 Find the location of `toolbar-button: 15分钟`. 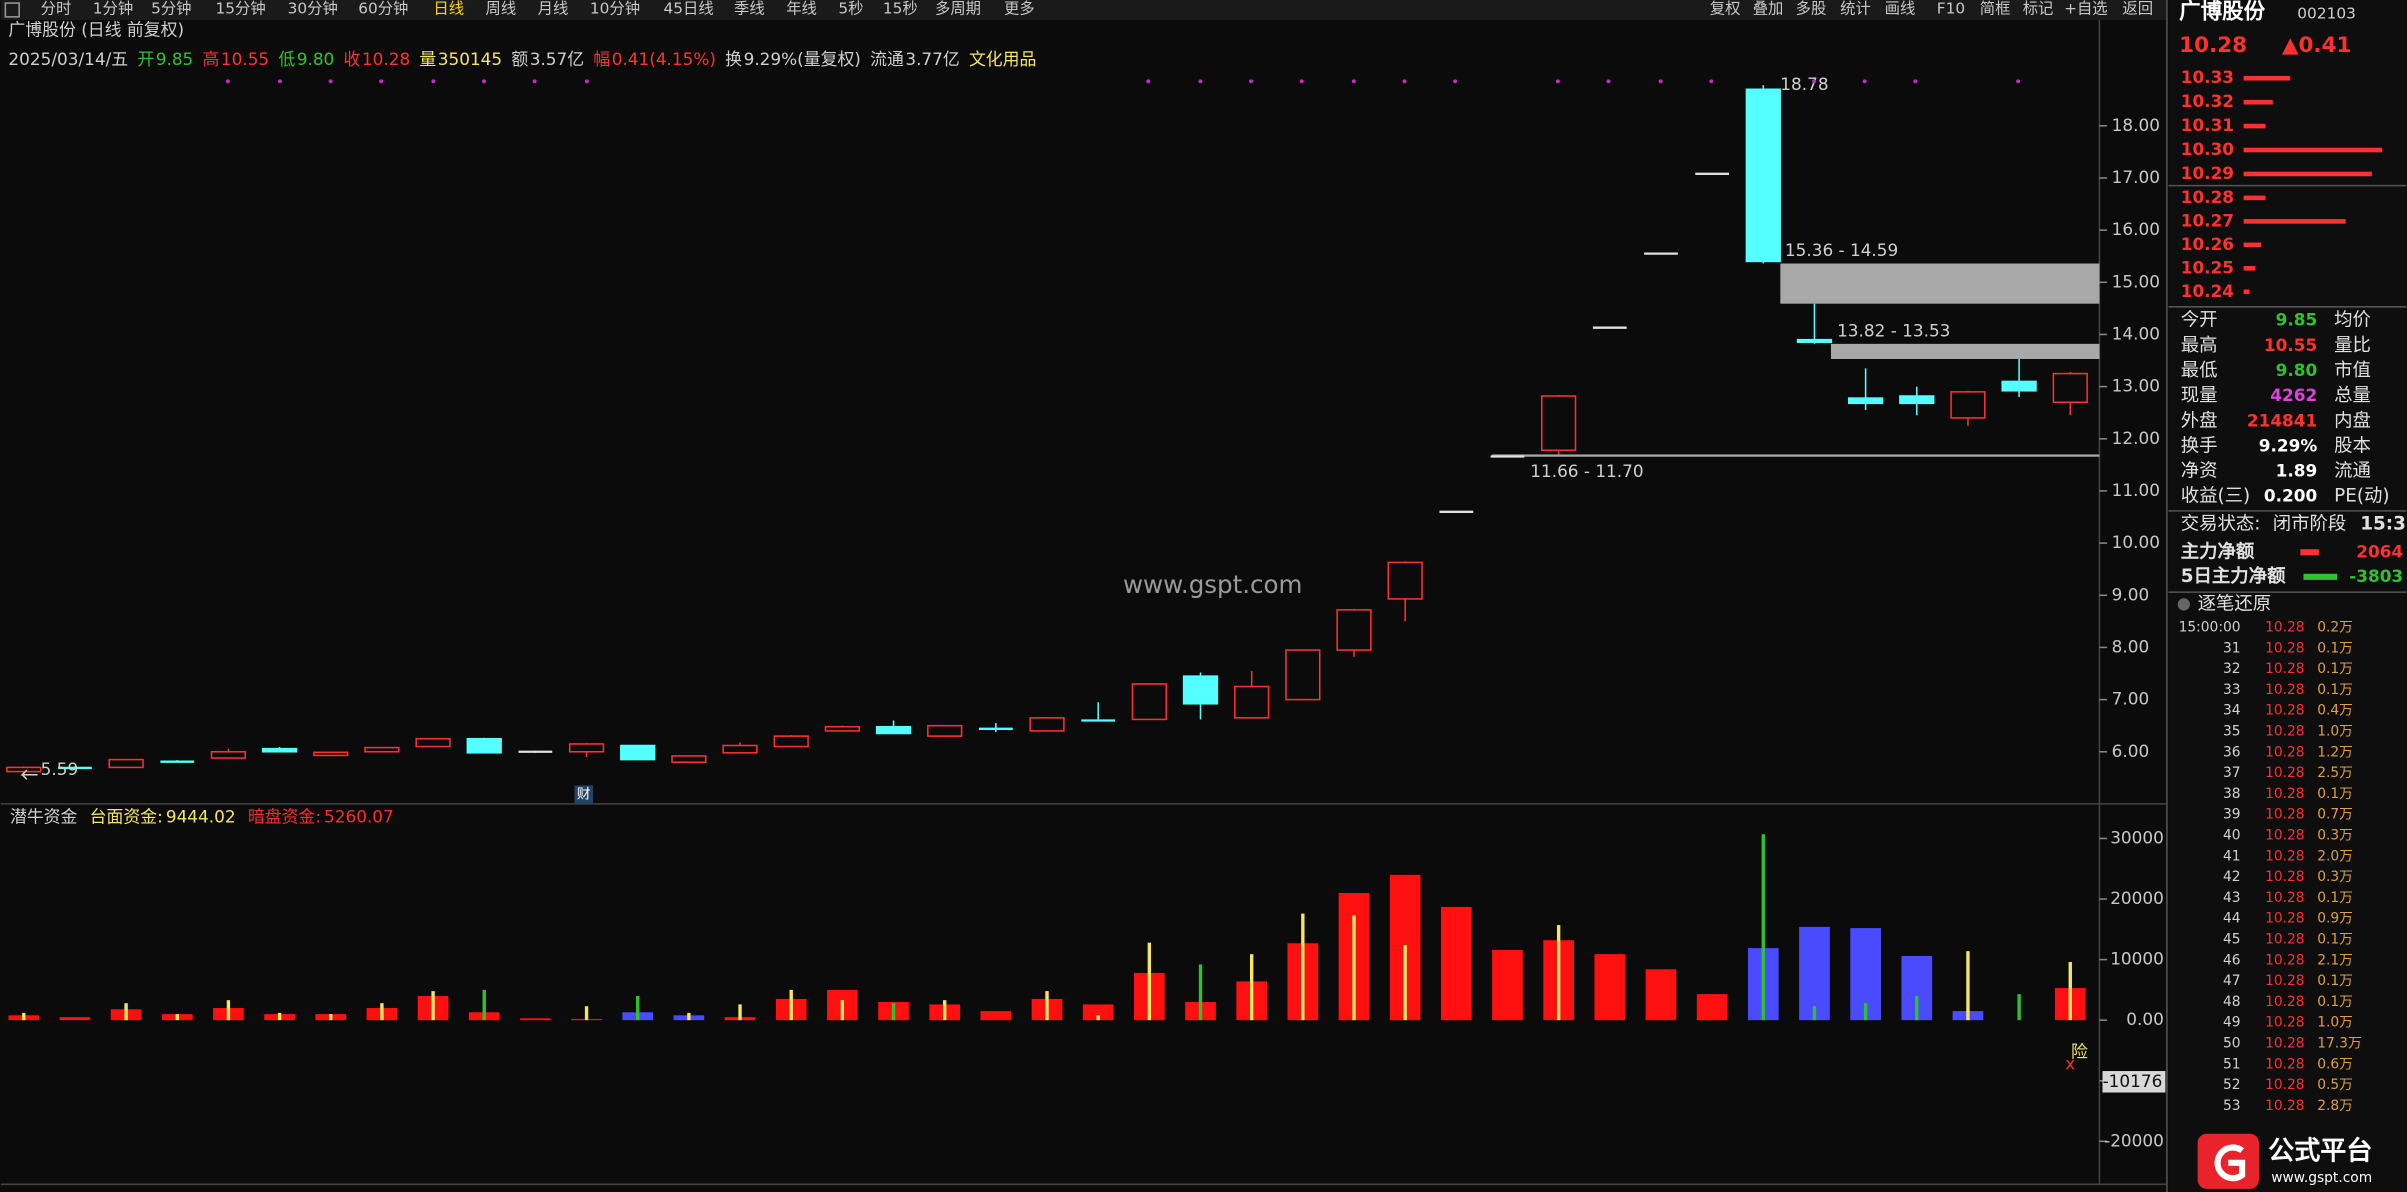

toolbar-button: 15分钟 is located at coordinates (241, 9).